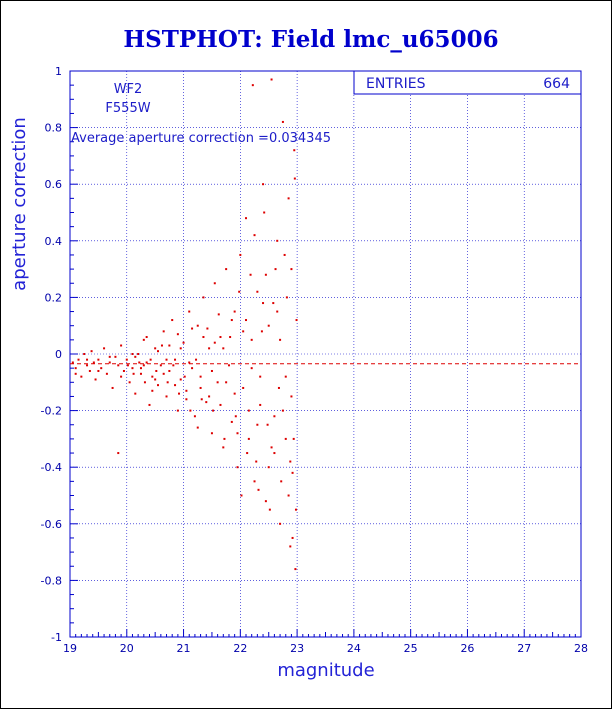 The width and height of the screenshot is (612, 709). I want to click on y-tick-label: 0.4, so click(54, 241).